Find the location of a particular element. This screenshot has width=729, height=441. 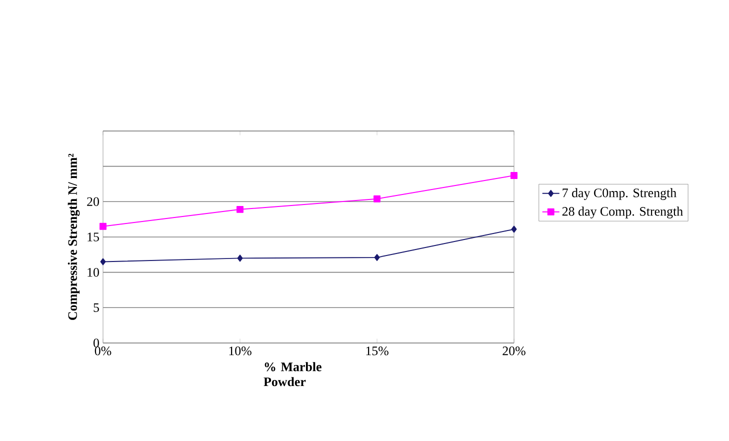

y-tick-label: 0 is located at coordinates (96, 343).